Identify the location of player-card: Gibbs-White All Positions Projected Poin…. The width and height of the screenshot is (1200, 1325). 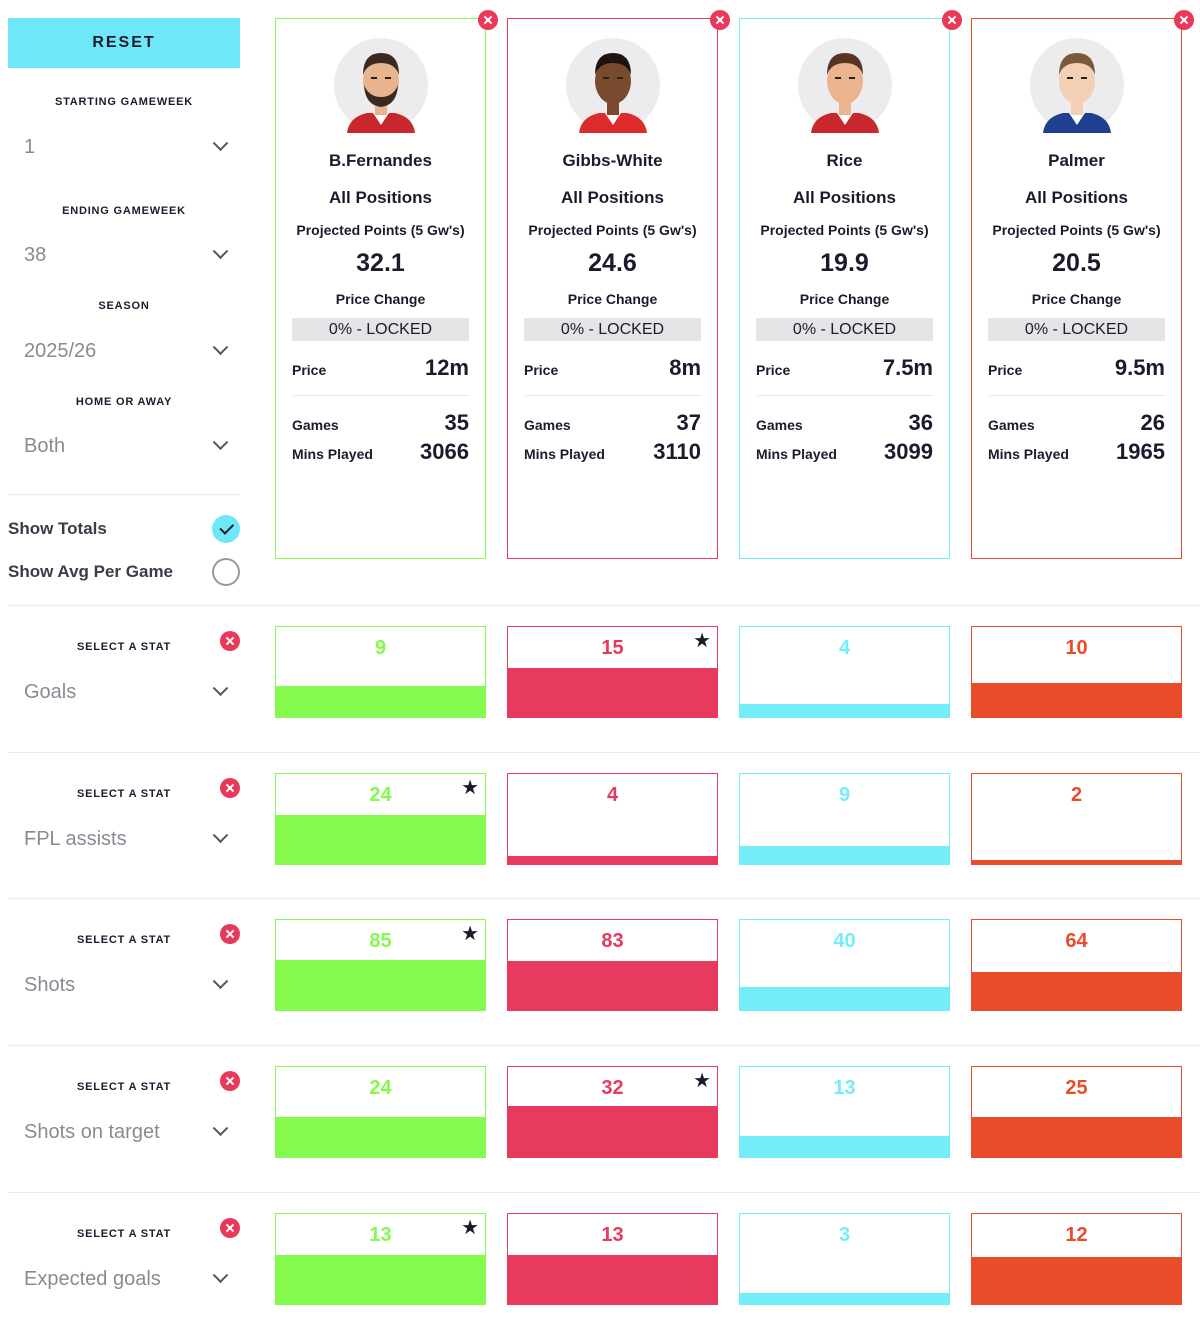
(618, 284).